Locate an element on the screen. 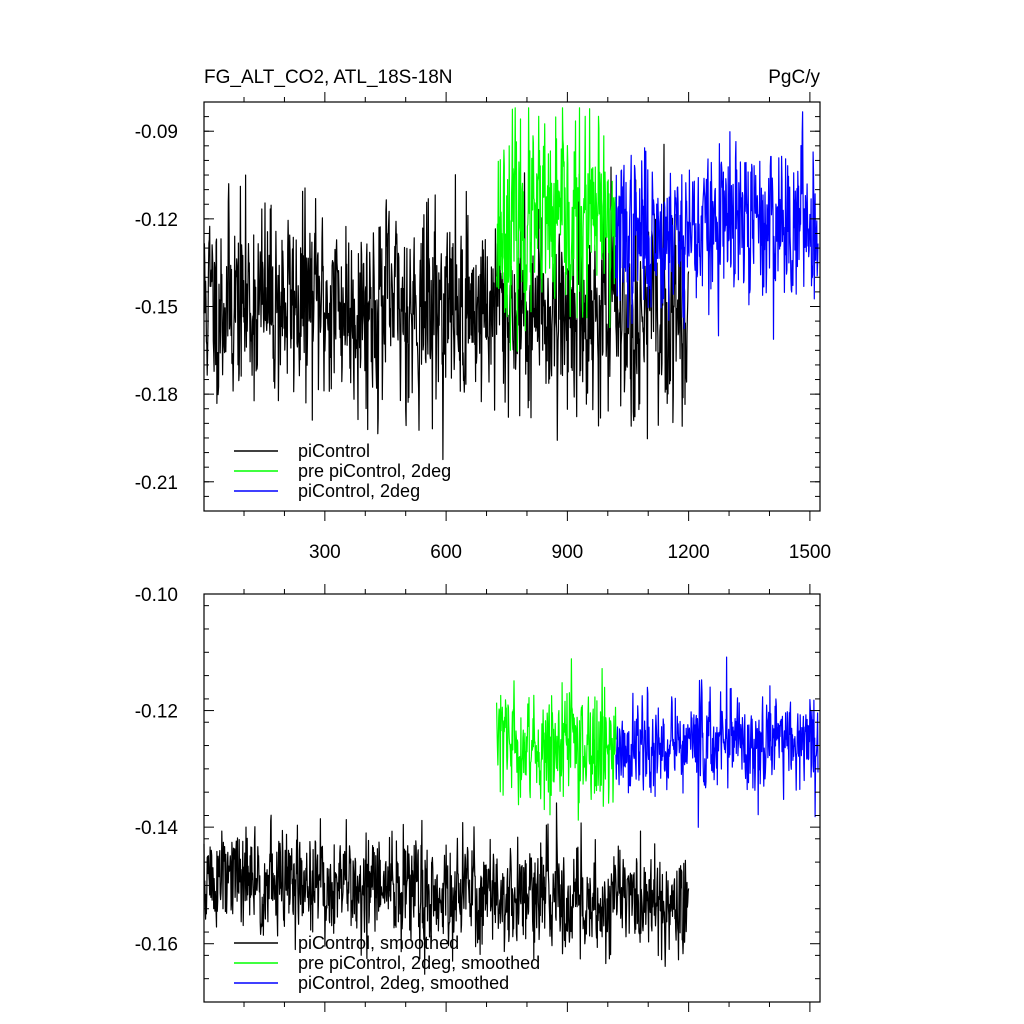 The image size is (1024, 1024). series-line-picontrol is located at coordinates (446, 302).